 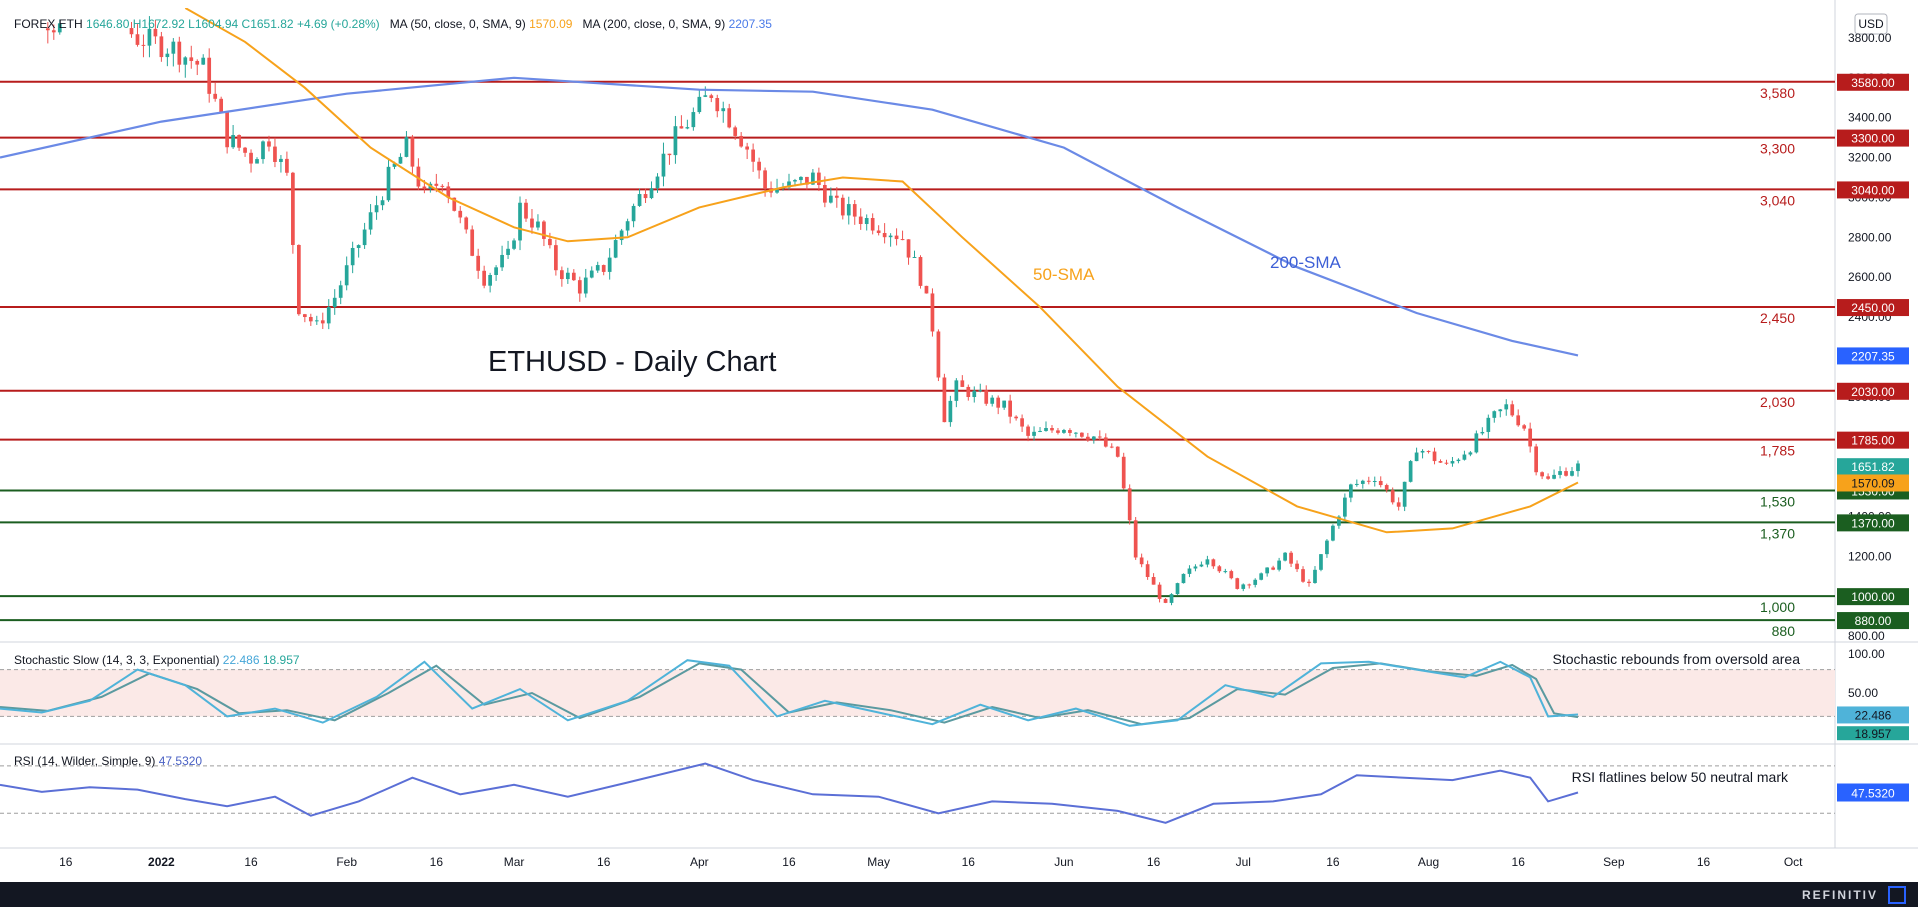 I want to click on level-label: 3,300, so click(x=1777, y=149).